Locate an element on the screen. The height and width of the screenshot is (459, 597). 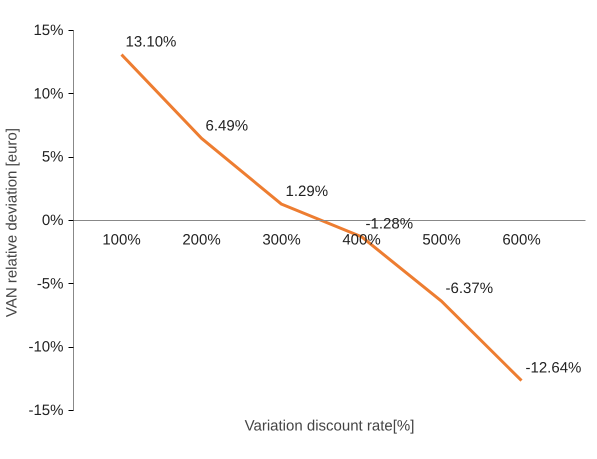
y-tick-label: 5% is located at coordinates (53, 157).